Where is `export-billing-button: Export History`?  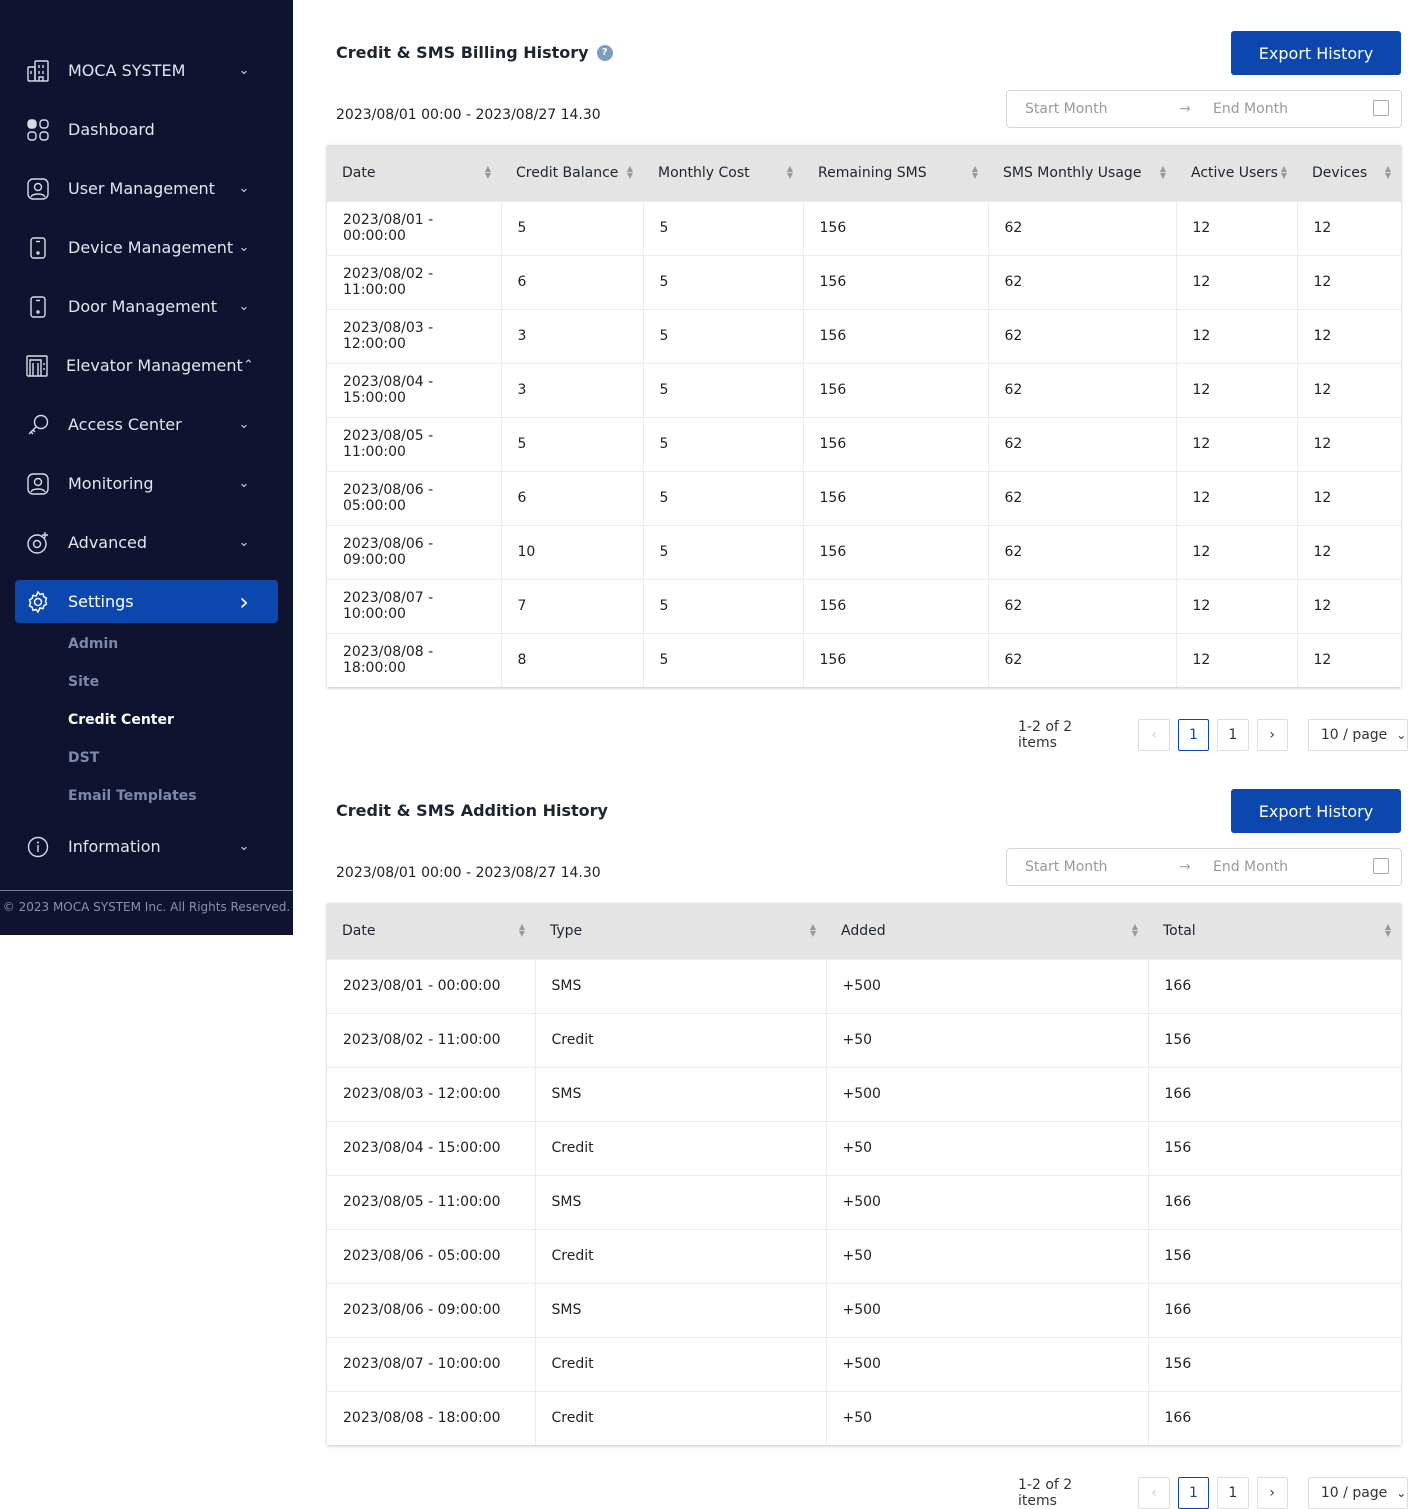
export-billing-button: Export History is located at coordinates (1316, 53).